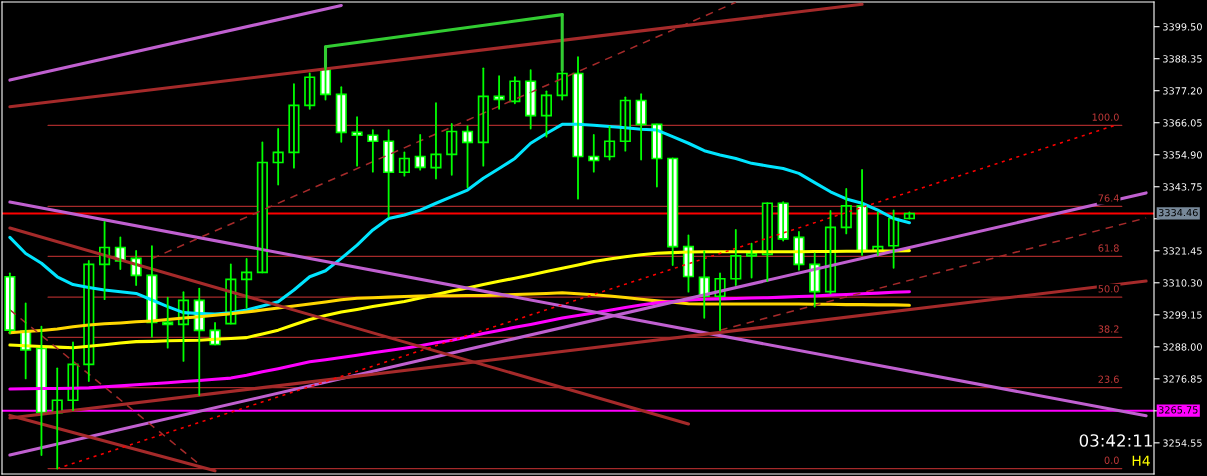  I want to click on y-tick-label: 3377.20, so click(1182, 91).